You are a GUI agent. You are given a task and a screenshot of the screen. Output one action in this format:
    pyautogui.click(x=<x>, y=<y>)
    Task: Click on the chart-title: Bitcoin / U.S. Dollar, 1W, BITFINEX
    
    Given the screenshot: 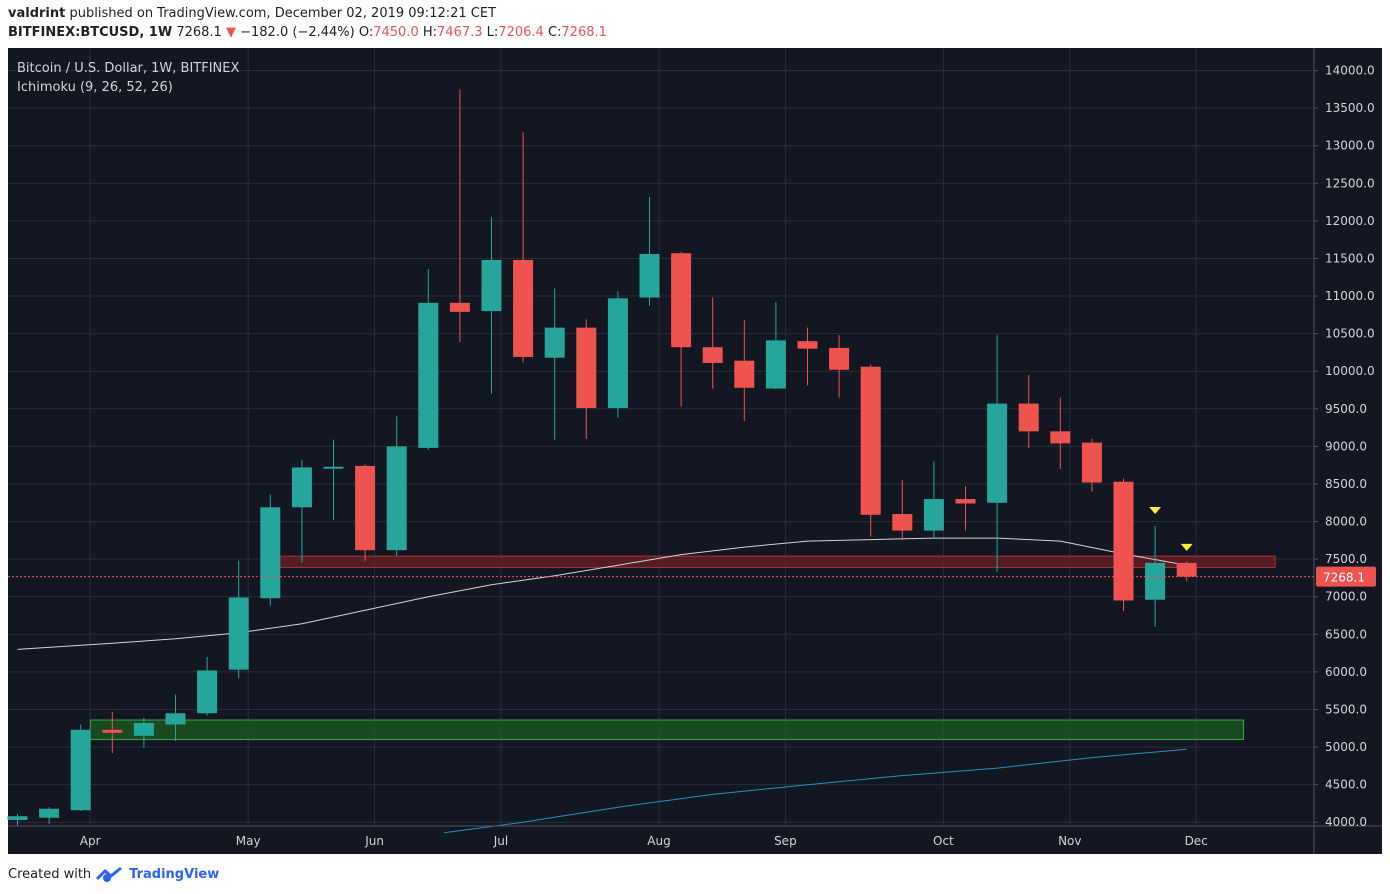 What is the action you would take?
    pyautogui.click(x=128, y=68)
    